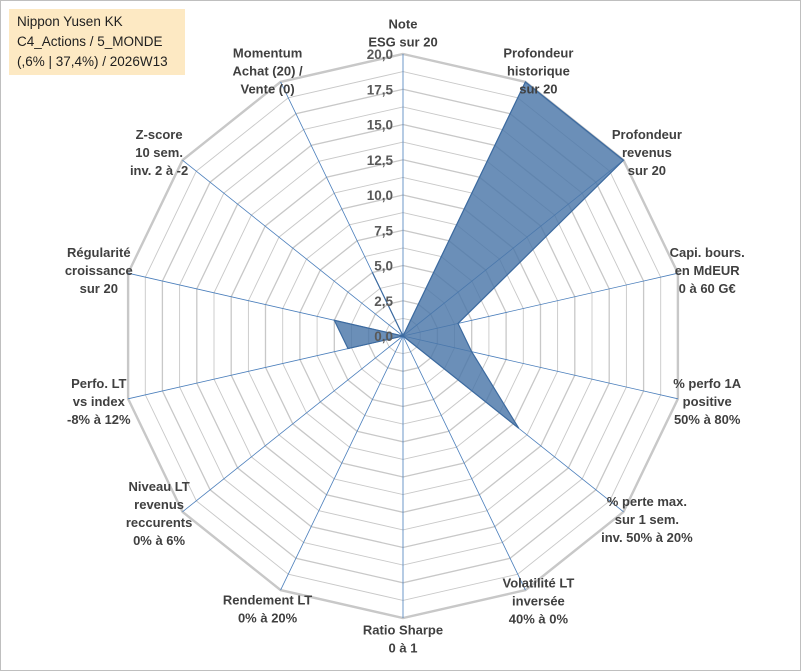 Image resolution: width=801 pixels, height=671 pixels. Describe the element at coordinates (647, 519) in the screenshot. I see `axis-label: % perte max. sur 1 sem. inv. 50% à 20%` at that location.